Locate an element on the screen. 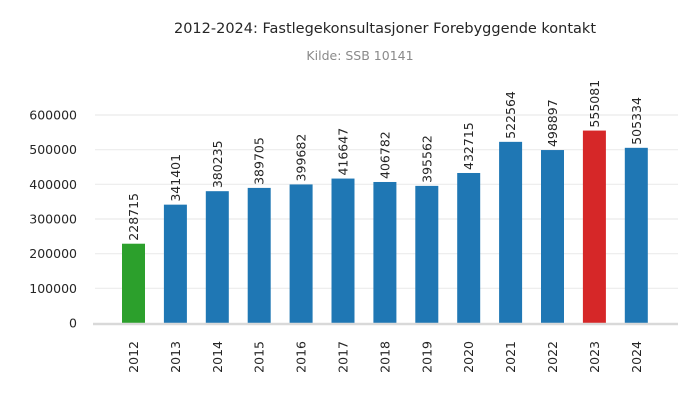  x-tick-label: 2022 is located at coordinates (552, 357).